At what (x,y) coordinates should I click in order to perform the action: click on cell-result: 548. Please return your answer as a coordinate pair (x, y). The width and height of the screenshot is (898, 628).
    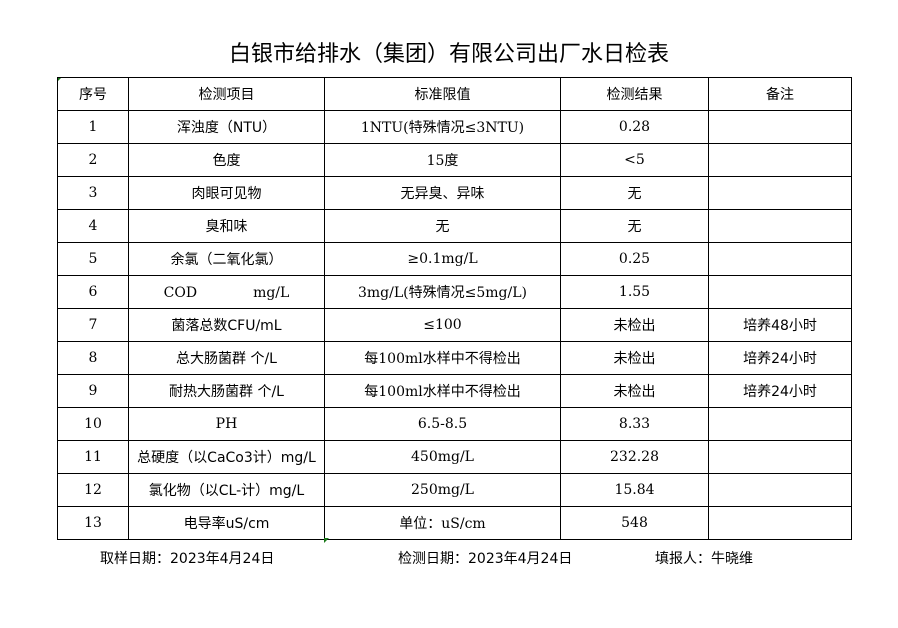
    Looking at the image, I should click on (634, 523).